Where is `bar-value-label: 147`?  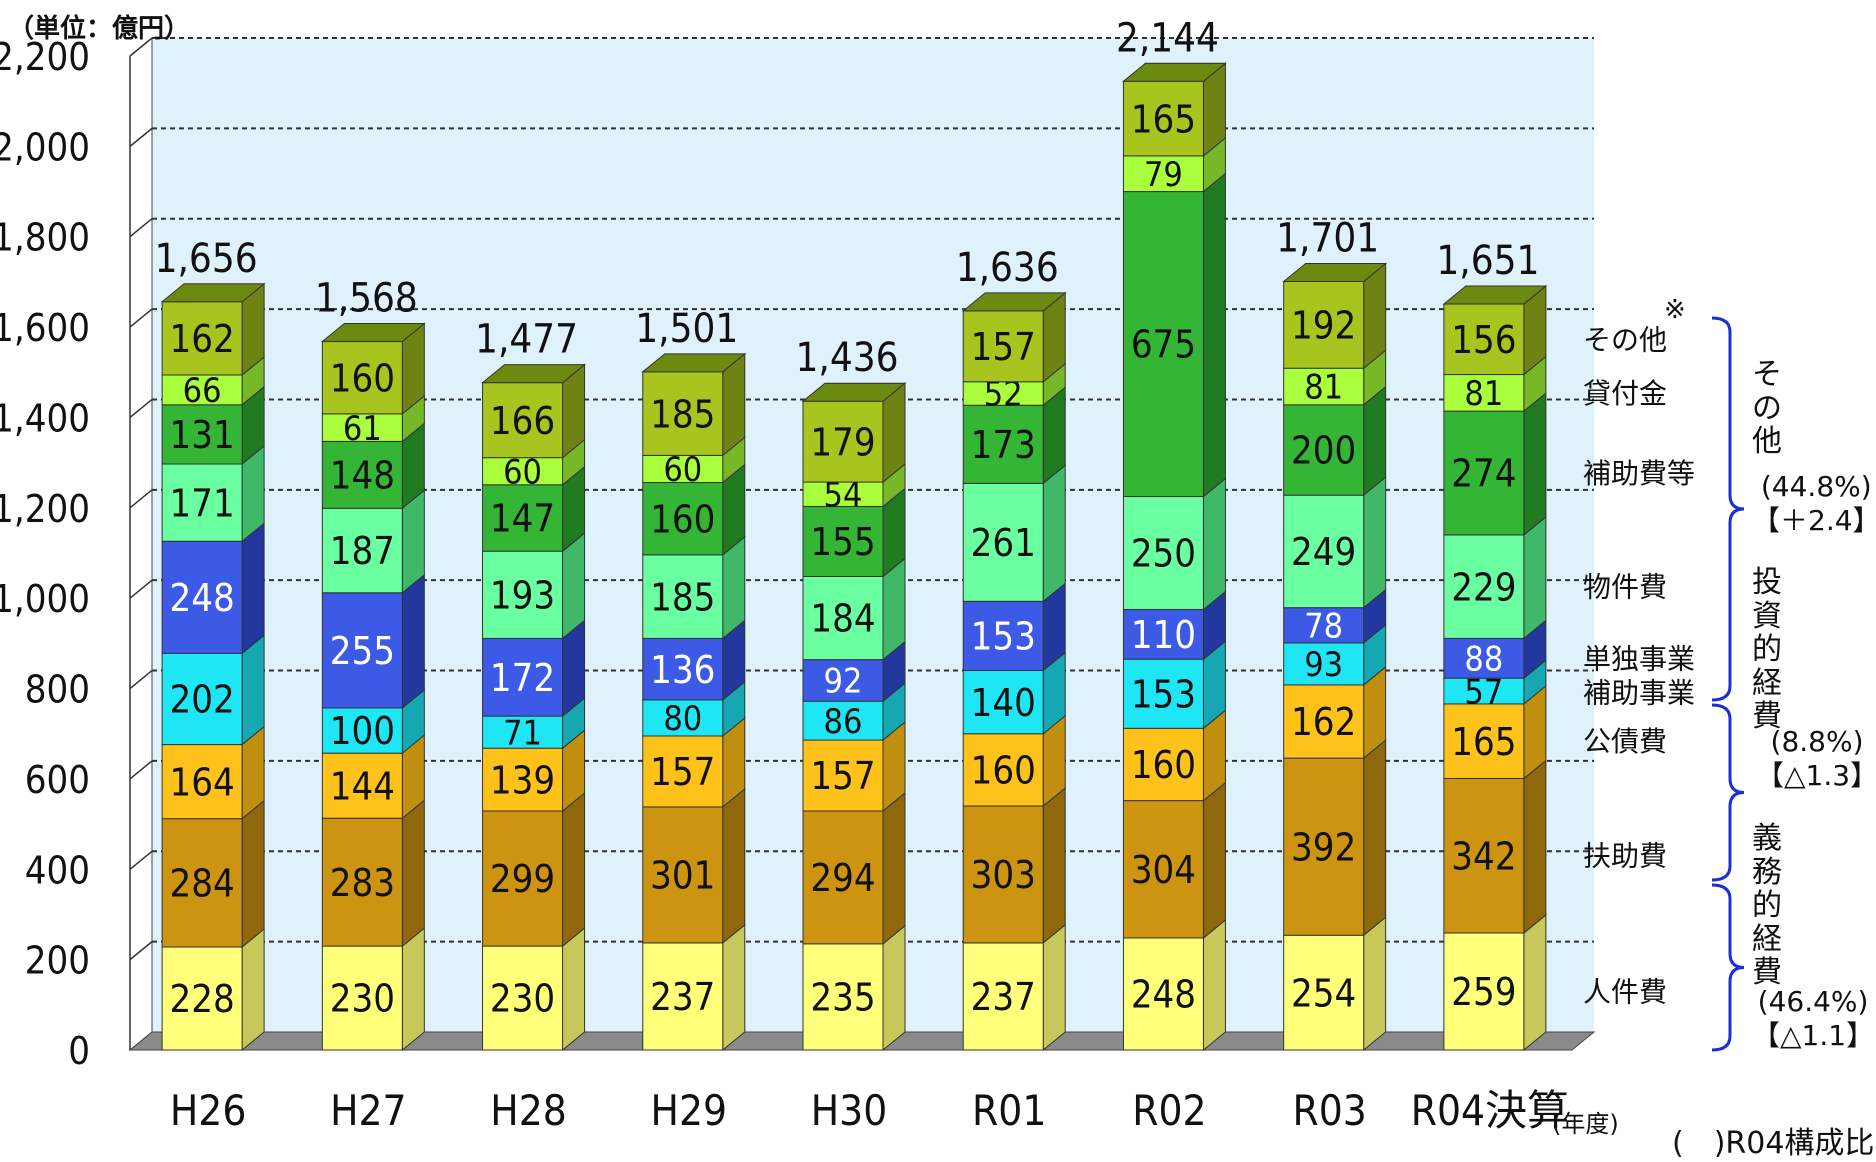 bar-value-label: 147 is located at coordinates (522, 519).